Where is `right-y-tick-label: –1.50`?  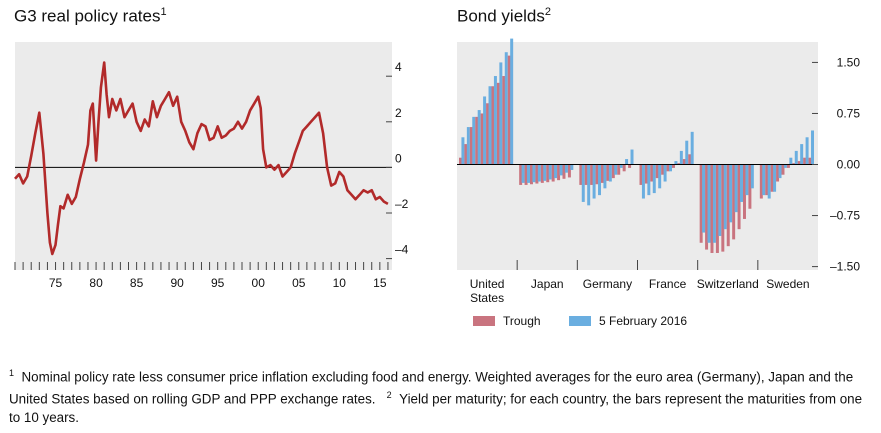 right-y-tick-label: –1.50 is located at coordinates (845, 267).